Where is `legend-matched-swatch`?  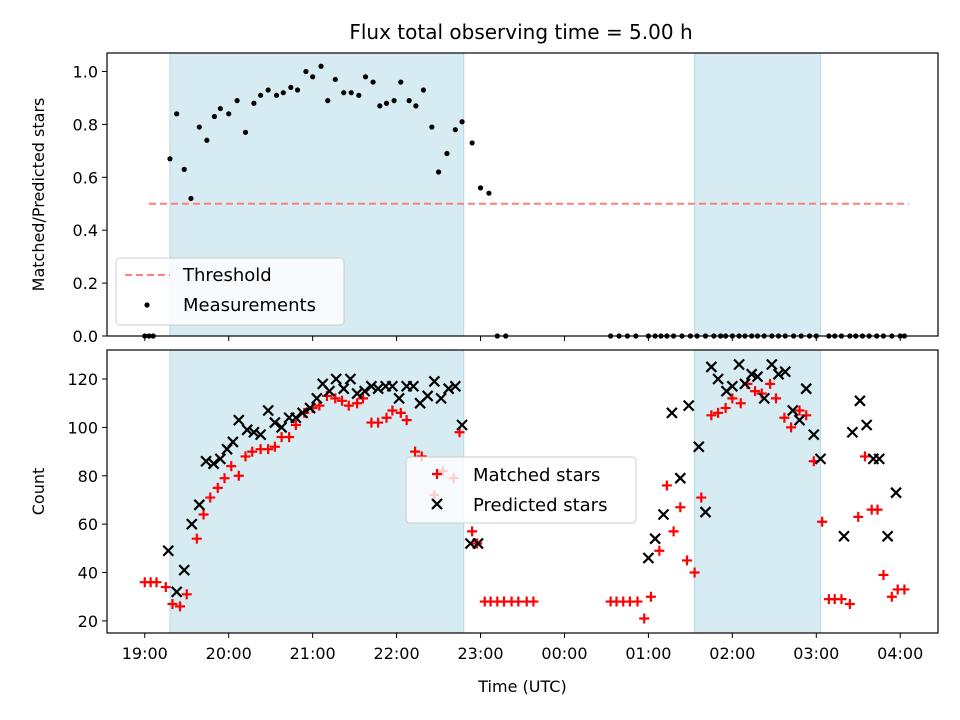 legend-matched-swatch is located at coordinates (437, 474).